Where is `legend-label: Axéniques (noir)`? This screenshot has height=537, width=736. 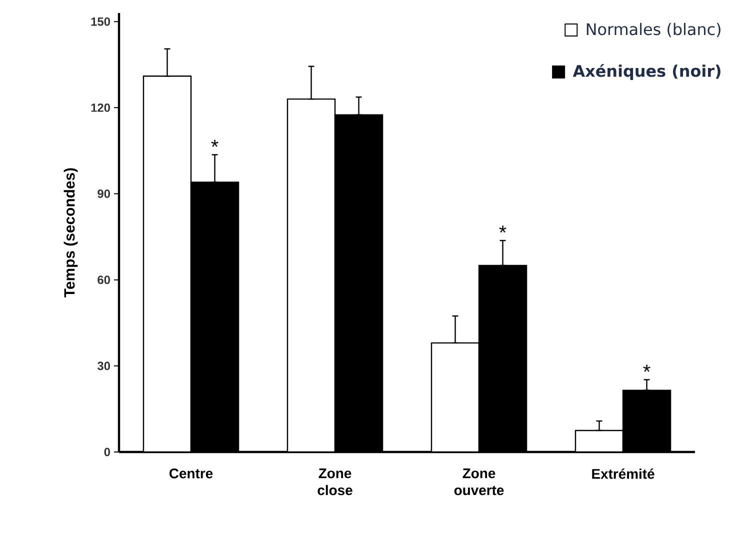 legend-label: Axéniques (noir) is located at coordinates (646, 72).